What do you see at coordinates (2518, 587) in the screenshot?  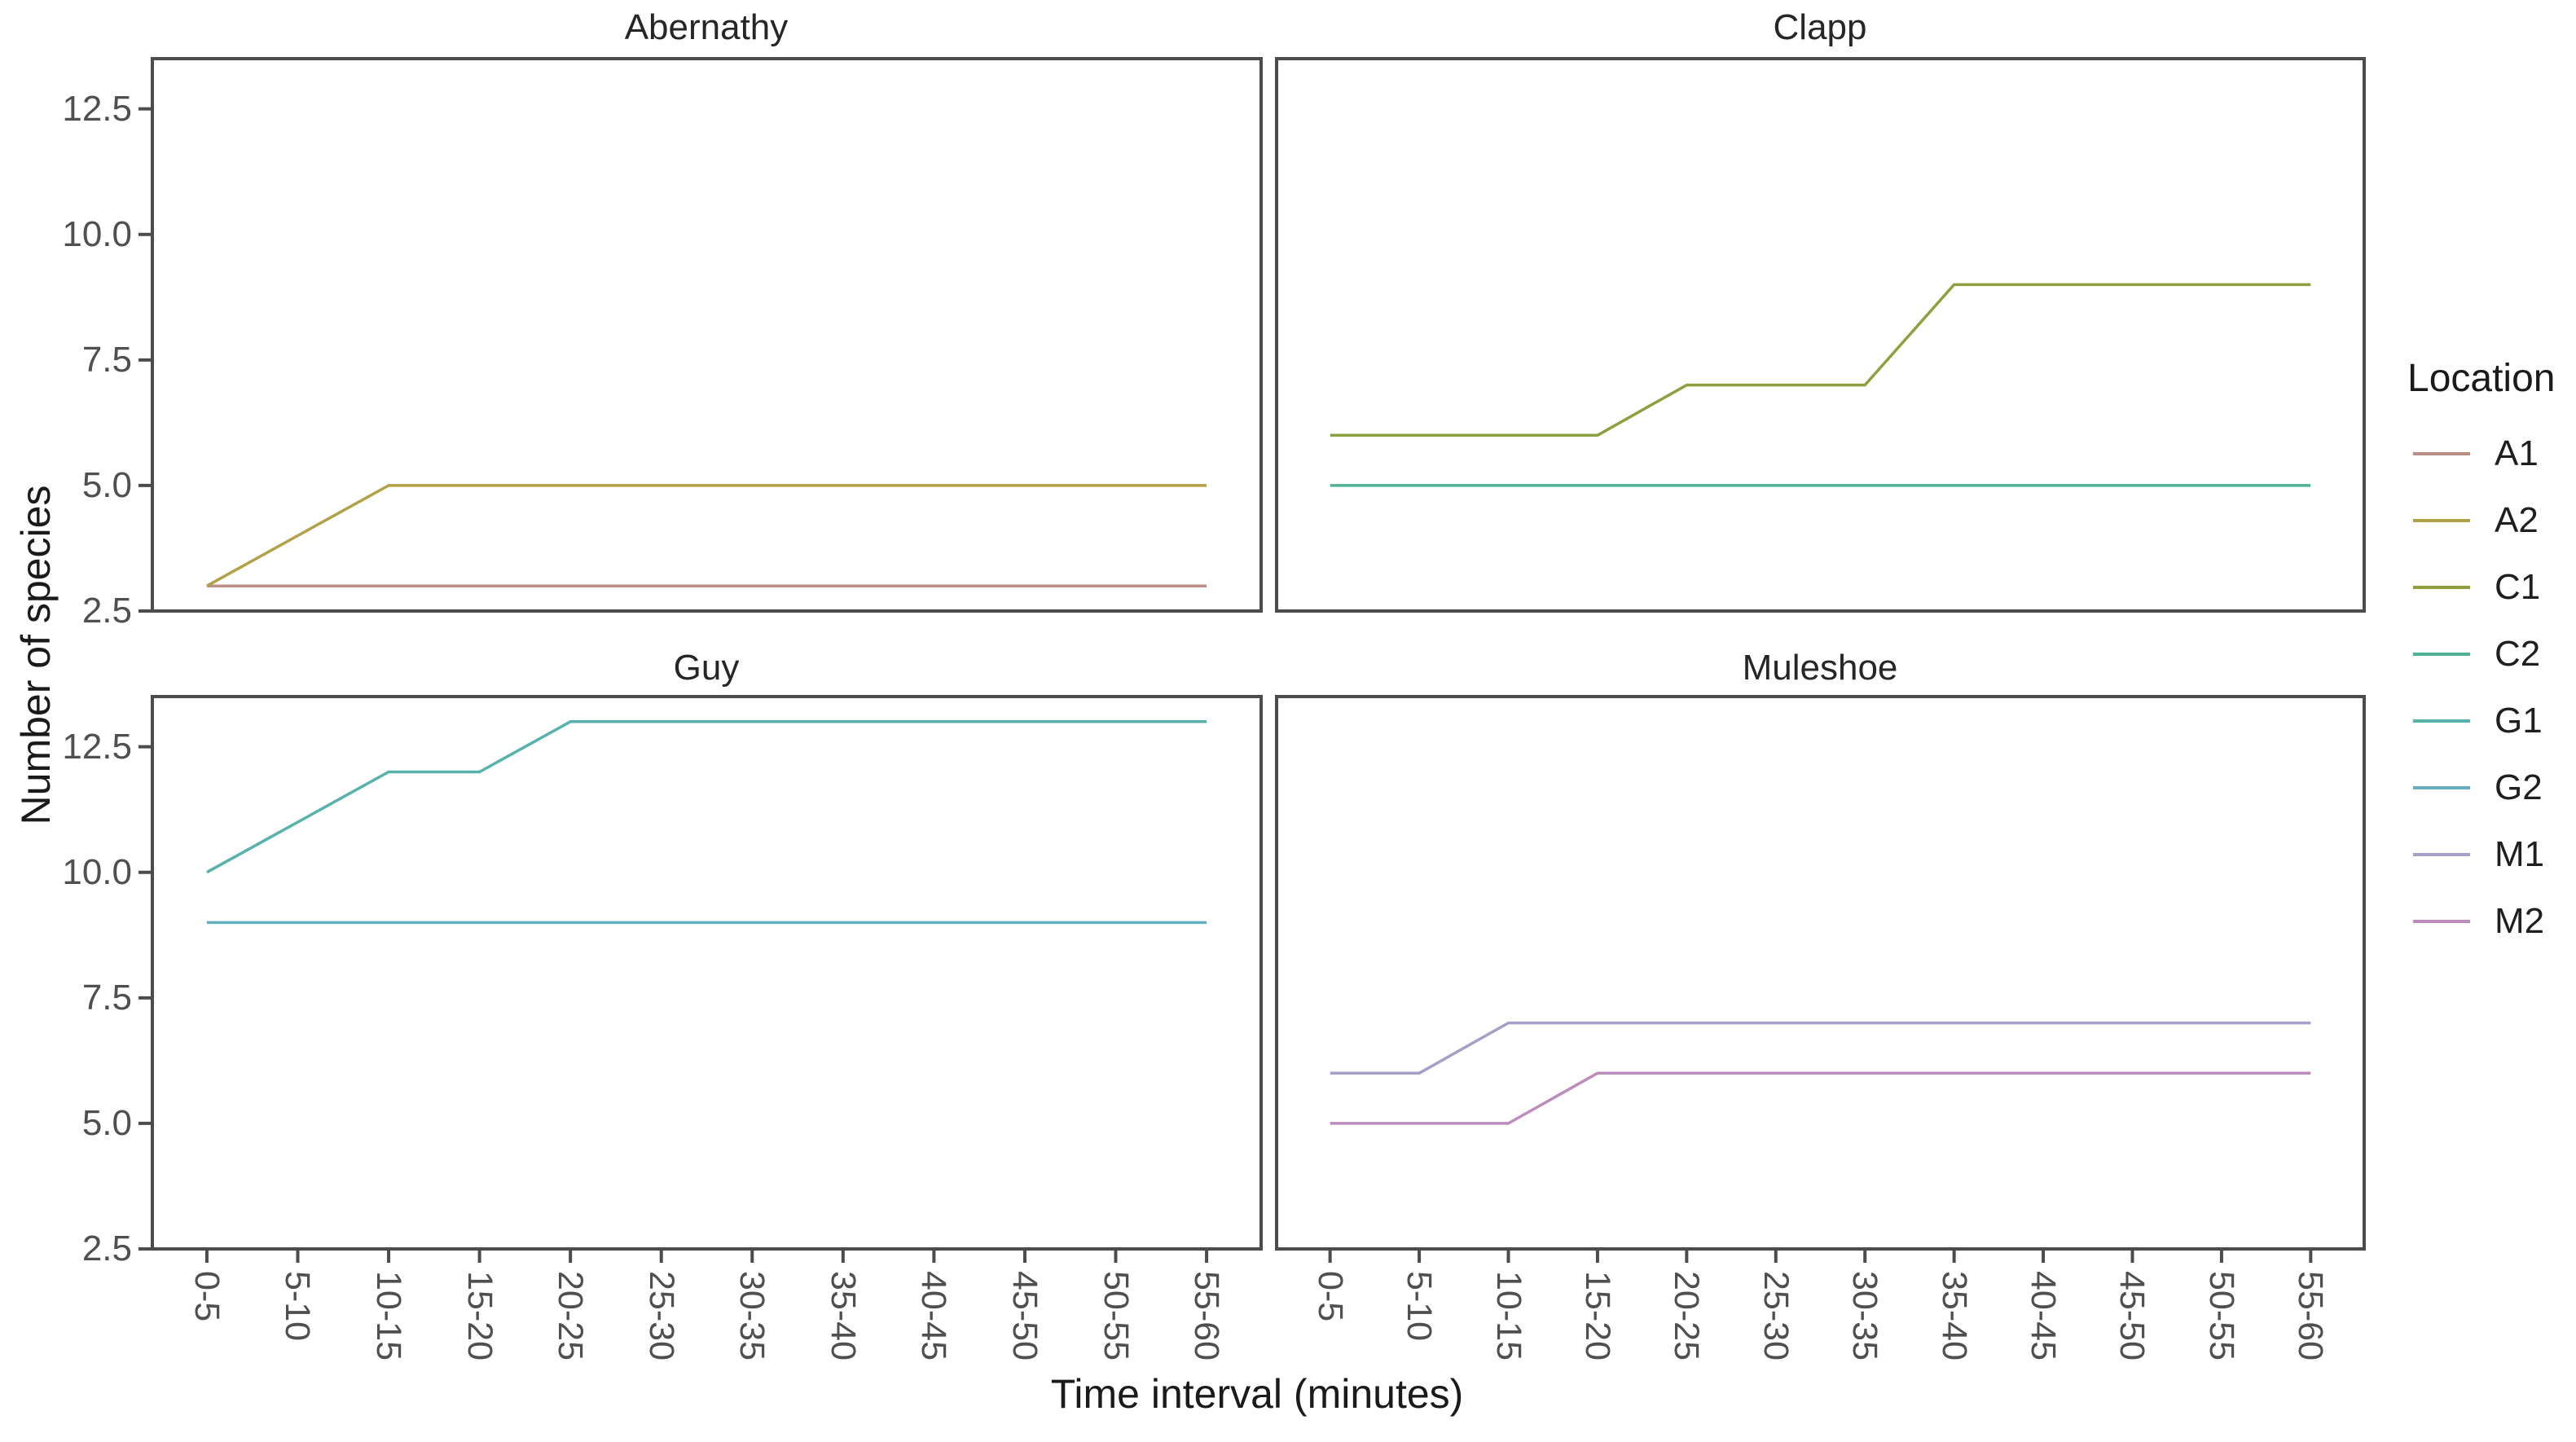 I see `legend-item-label: C1` at bounding box center [2518, 587].